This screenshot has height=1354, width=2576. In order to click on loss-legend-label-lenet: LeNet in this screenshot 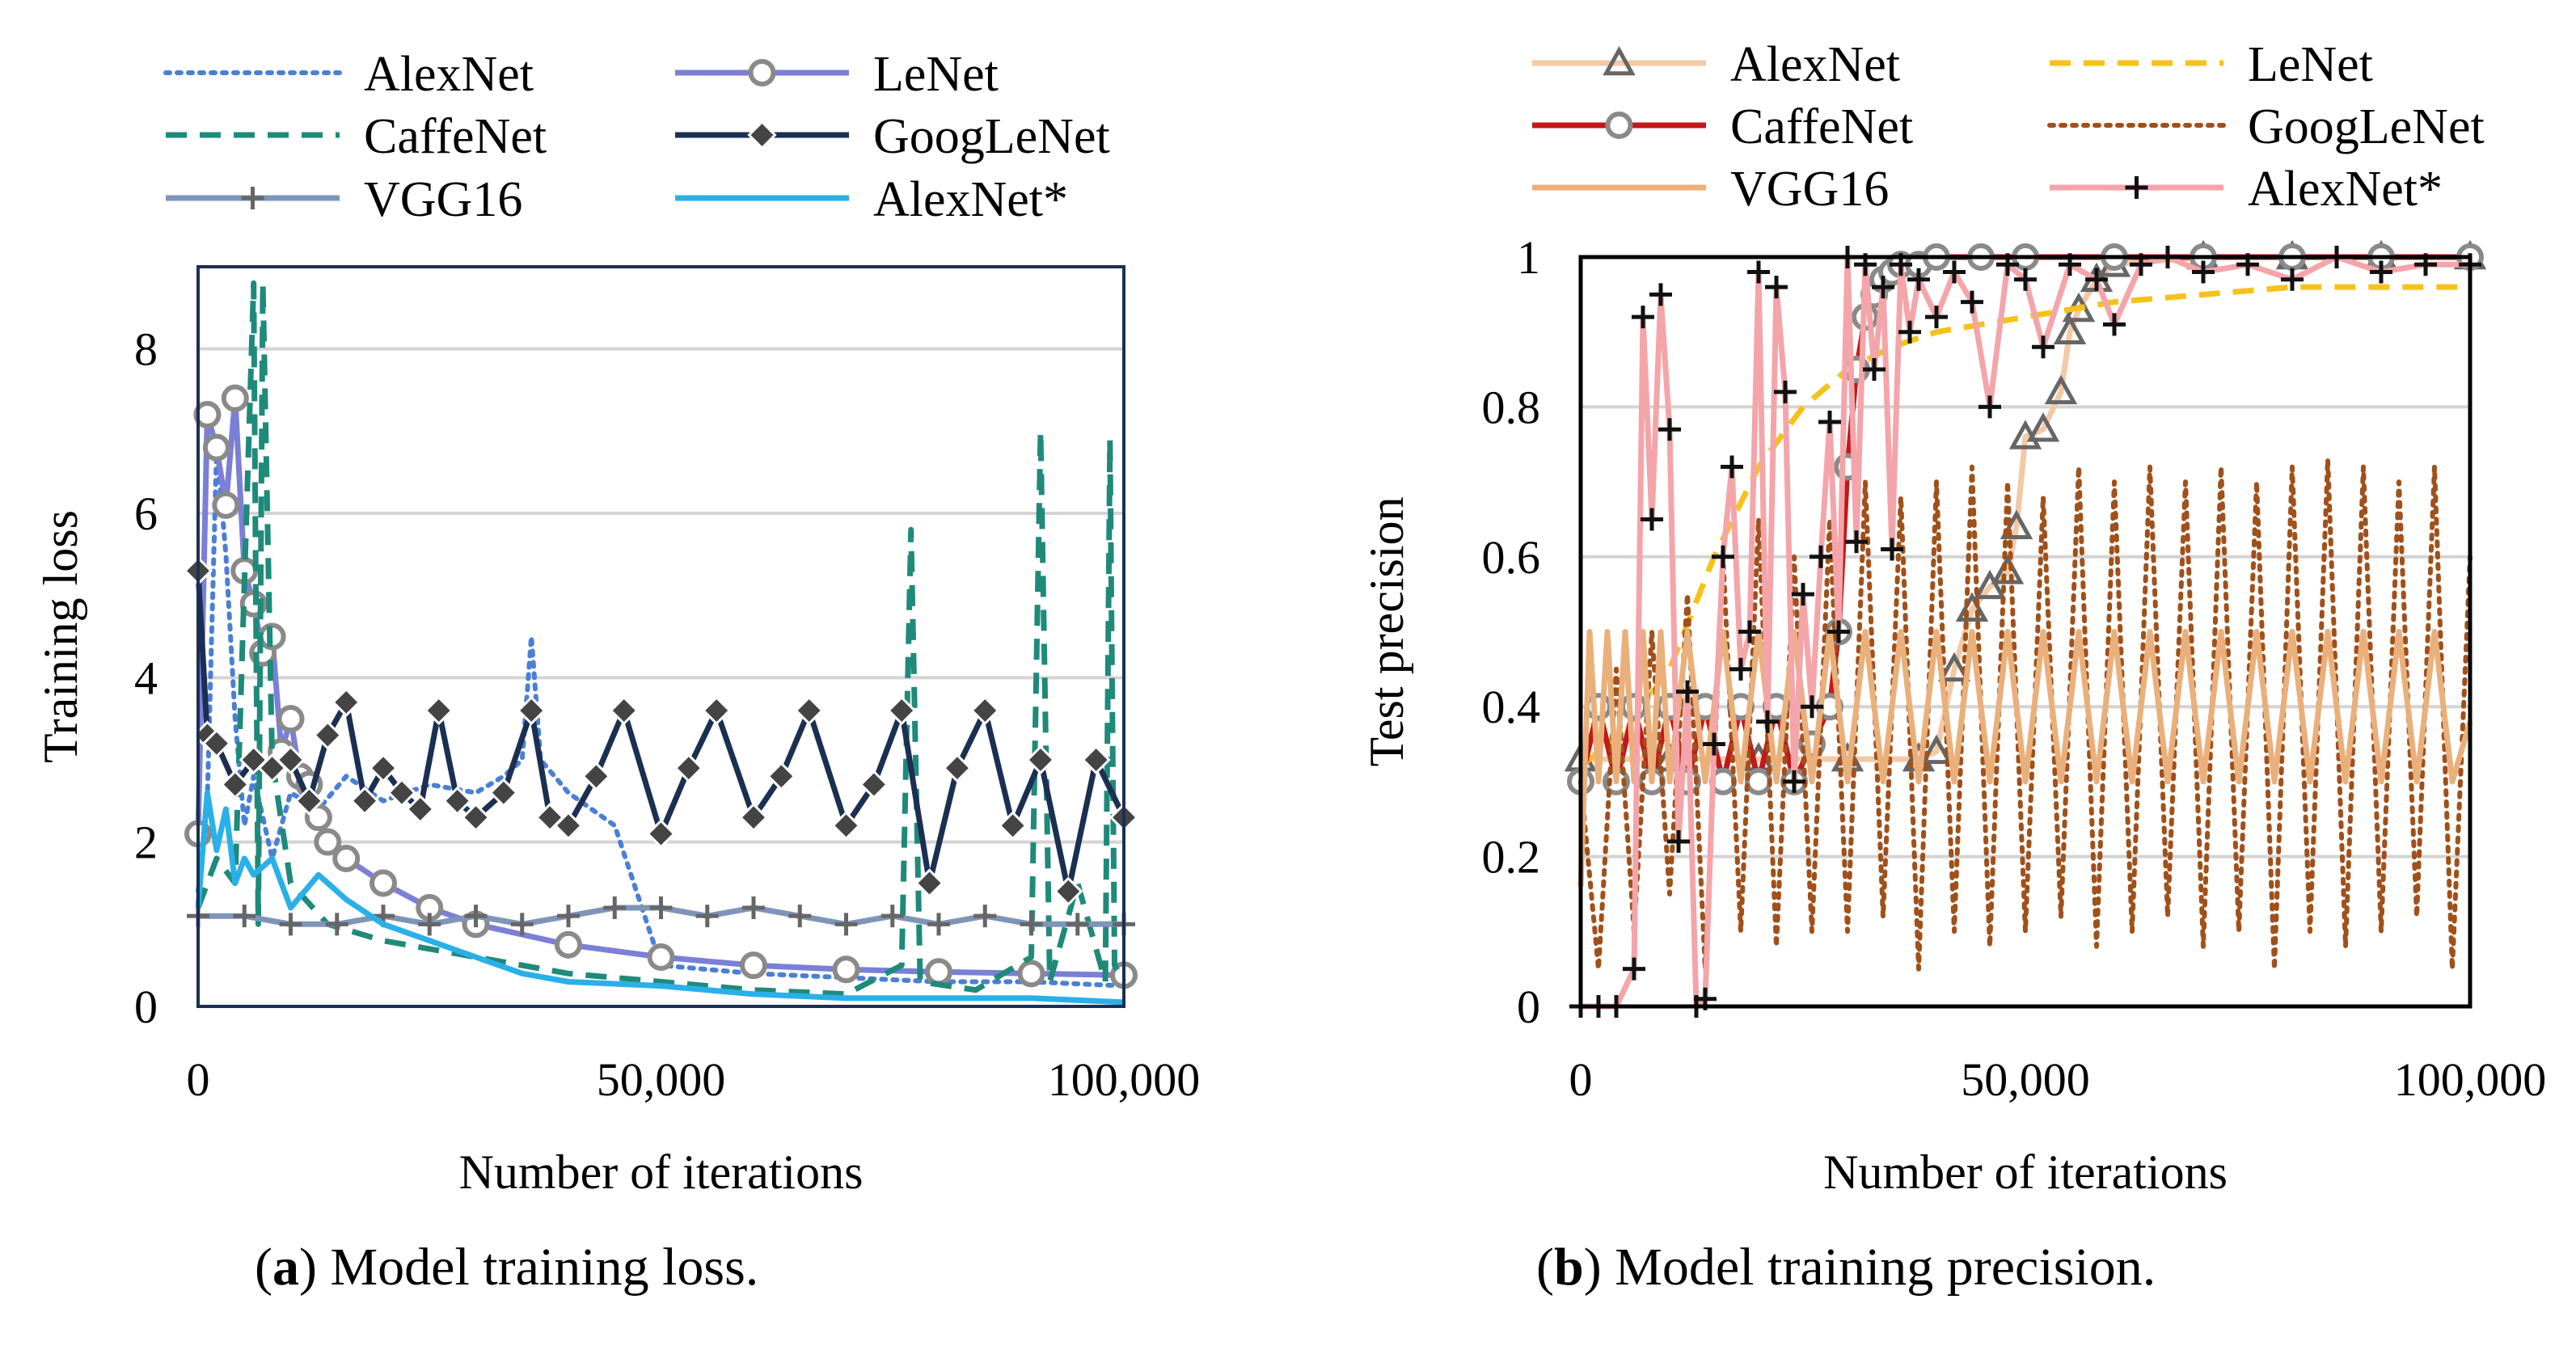, I will do `click(936, 74)`.